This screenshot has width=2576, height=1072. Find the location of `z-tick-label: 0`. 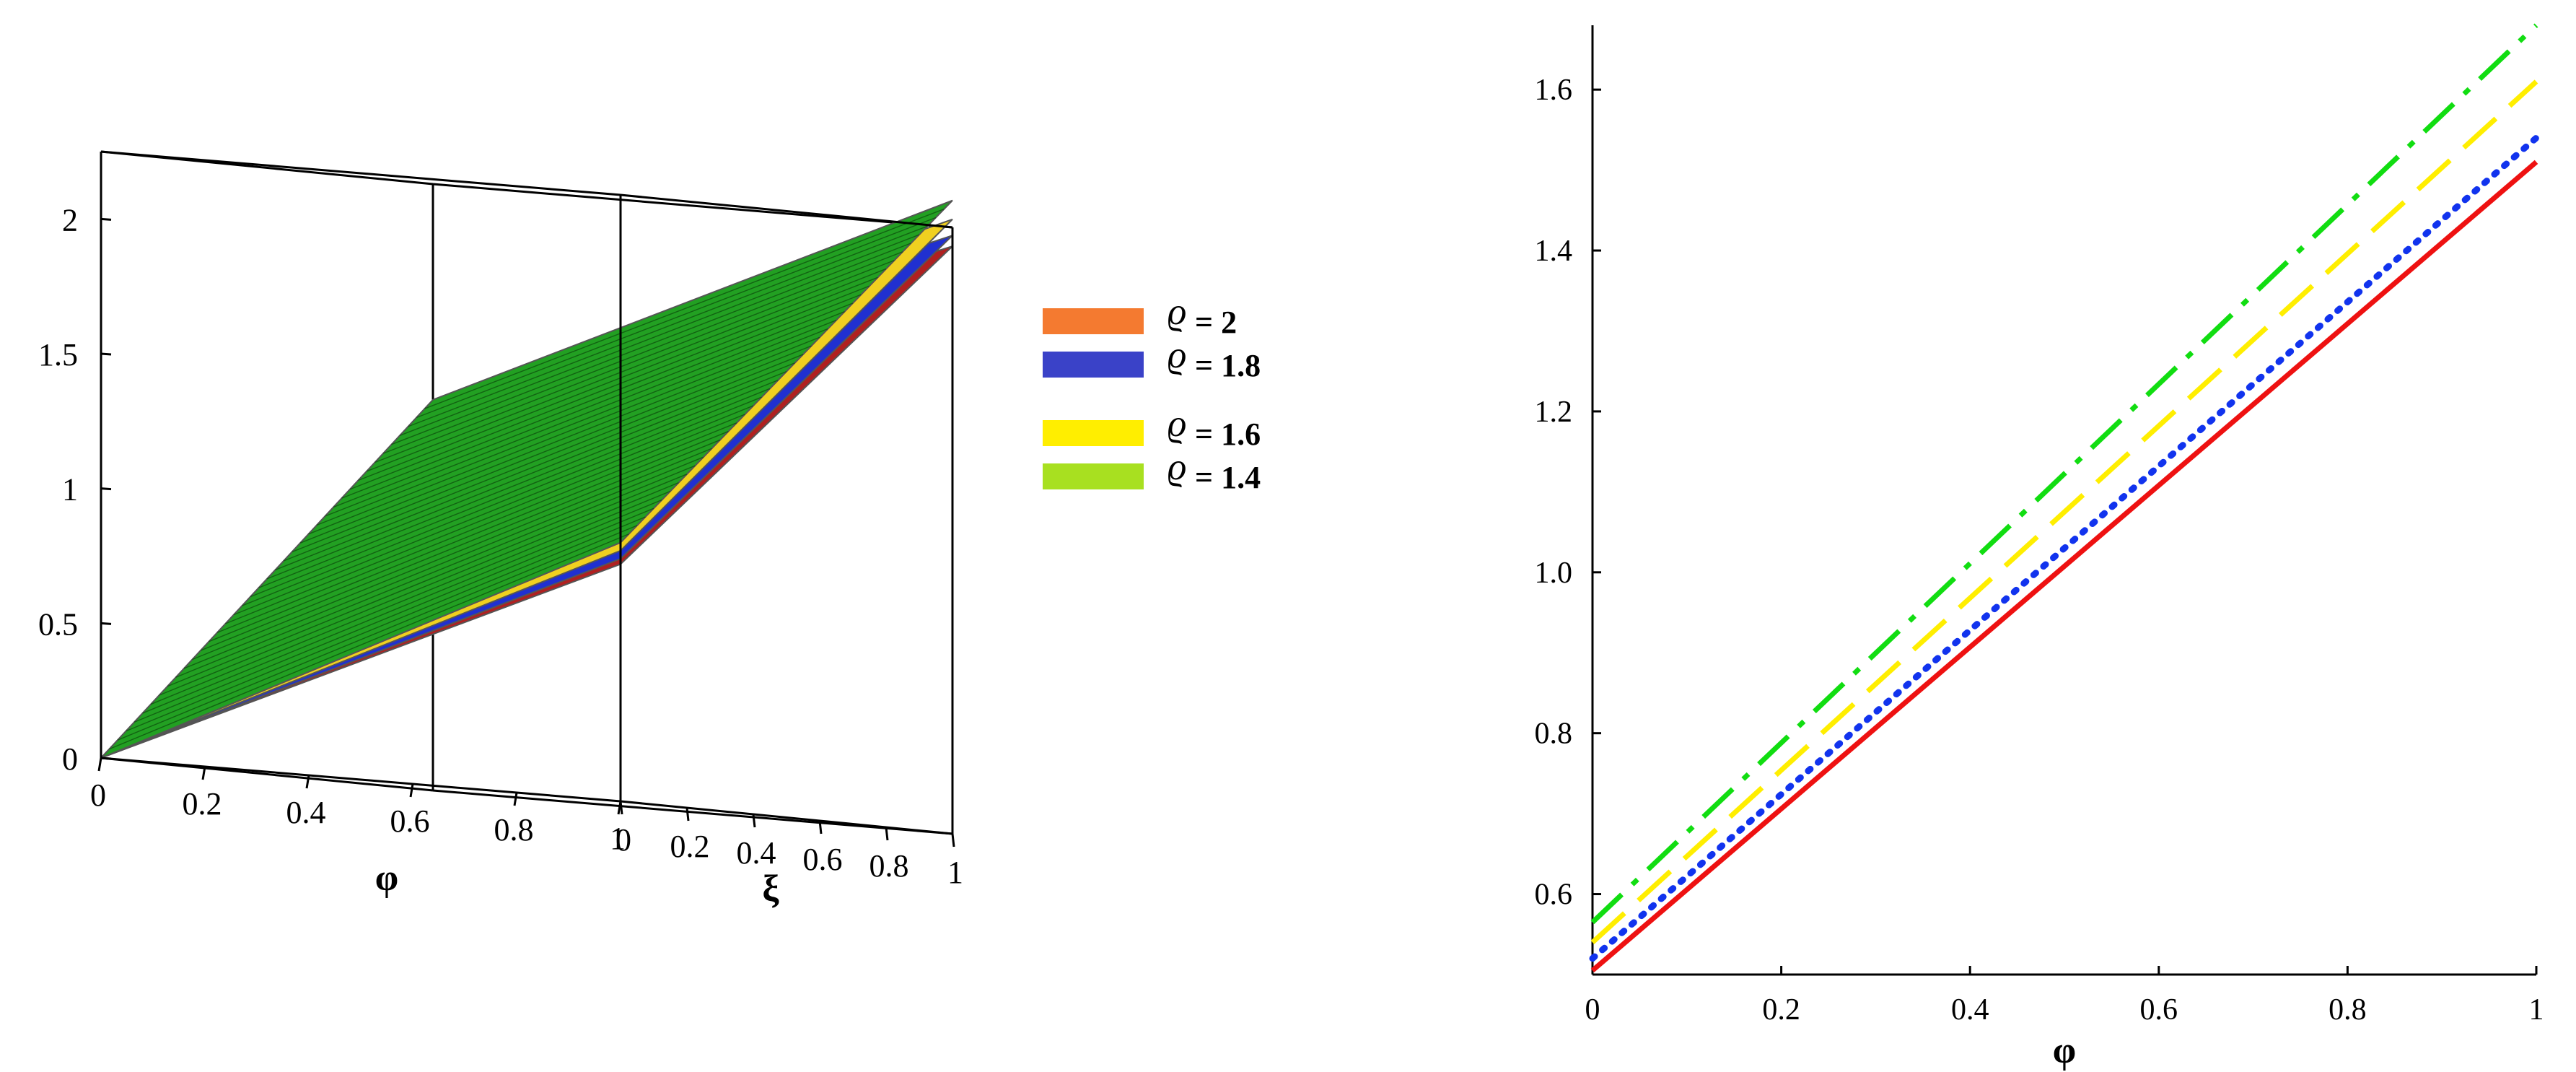

z-tick-label: 0 is located at coordinates (70, 759).